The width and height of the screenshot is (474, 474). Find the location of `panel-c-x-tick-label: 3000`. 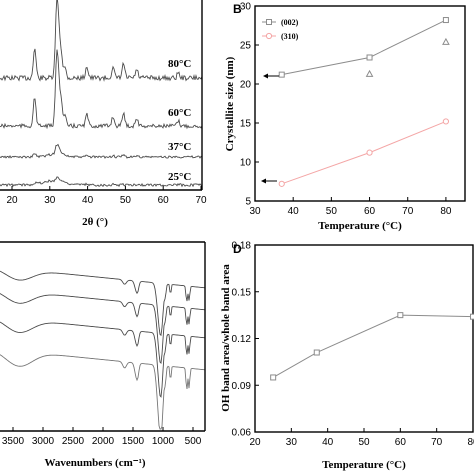

panel-c-x-tick-label: 3000 is located at coordinates (43, 441).